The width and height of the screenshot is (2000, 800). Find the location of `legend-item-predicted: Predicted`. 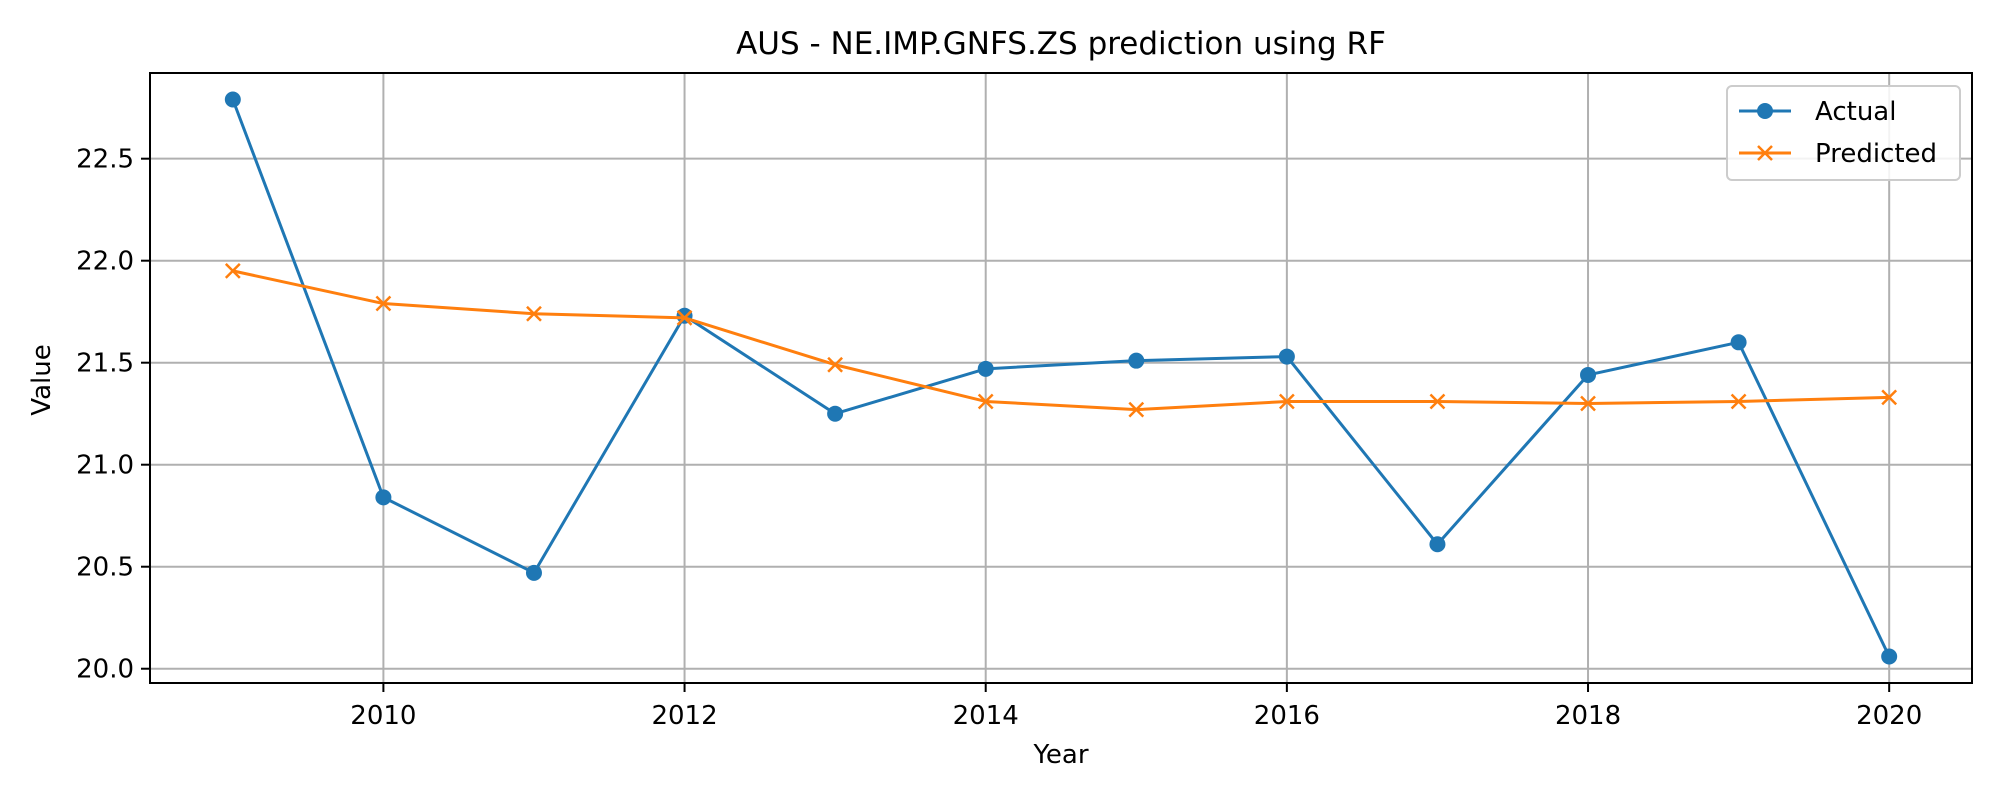

legend-item-predicted: Predicted is located at coordinates (1838, 154).